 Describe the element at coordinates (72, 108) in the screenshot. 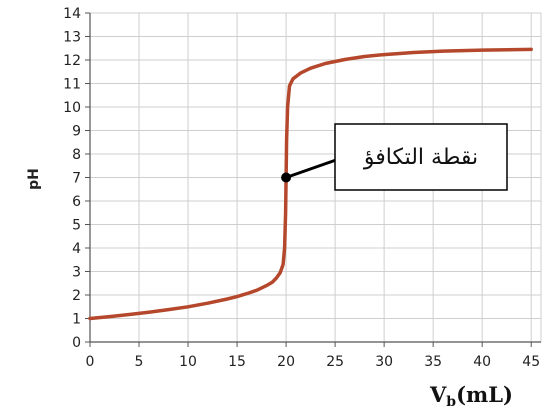

I see `y-tick-label: 10` at that location.